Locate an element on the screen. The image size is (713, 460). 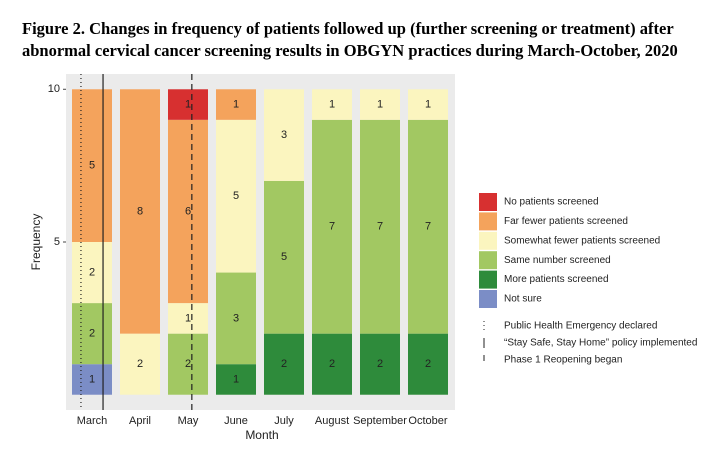
x-tick-label: July is located at coordinates (284, 421).